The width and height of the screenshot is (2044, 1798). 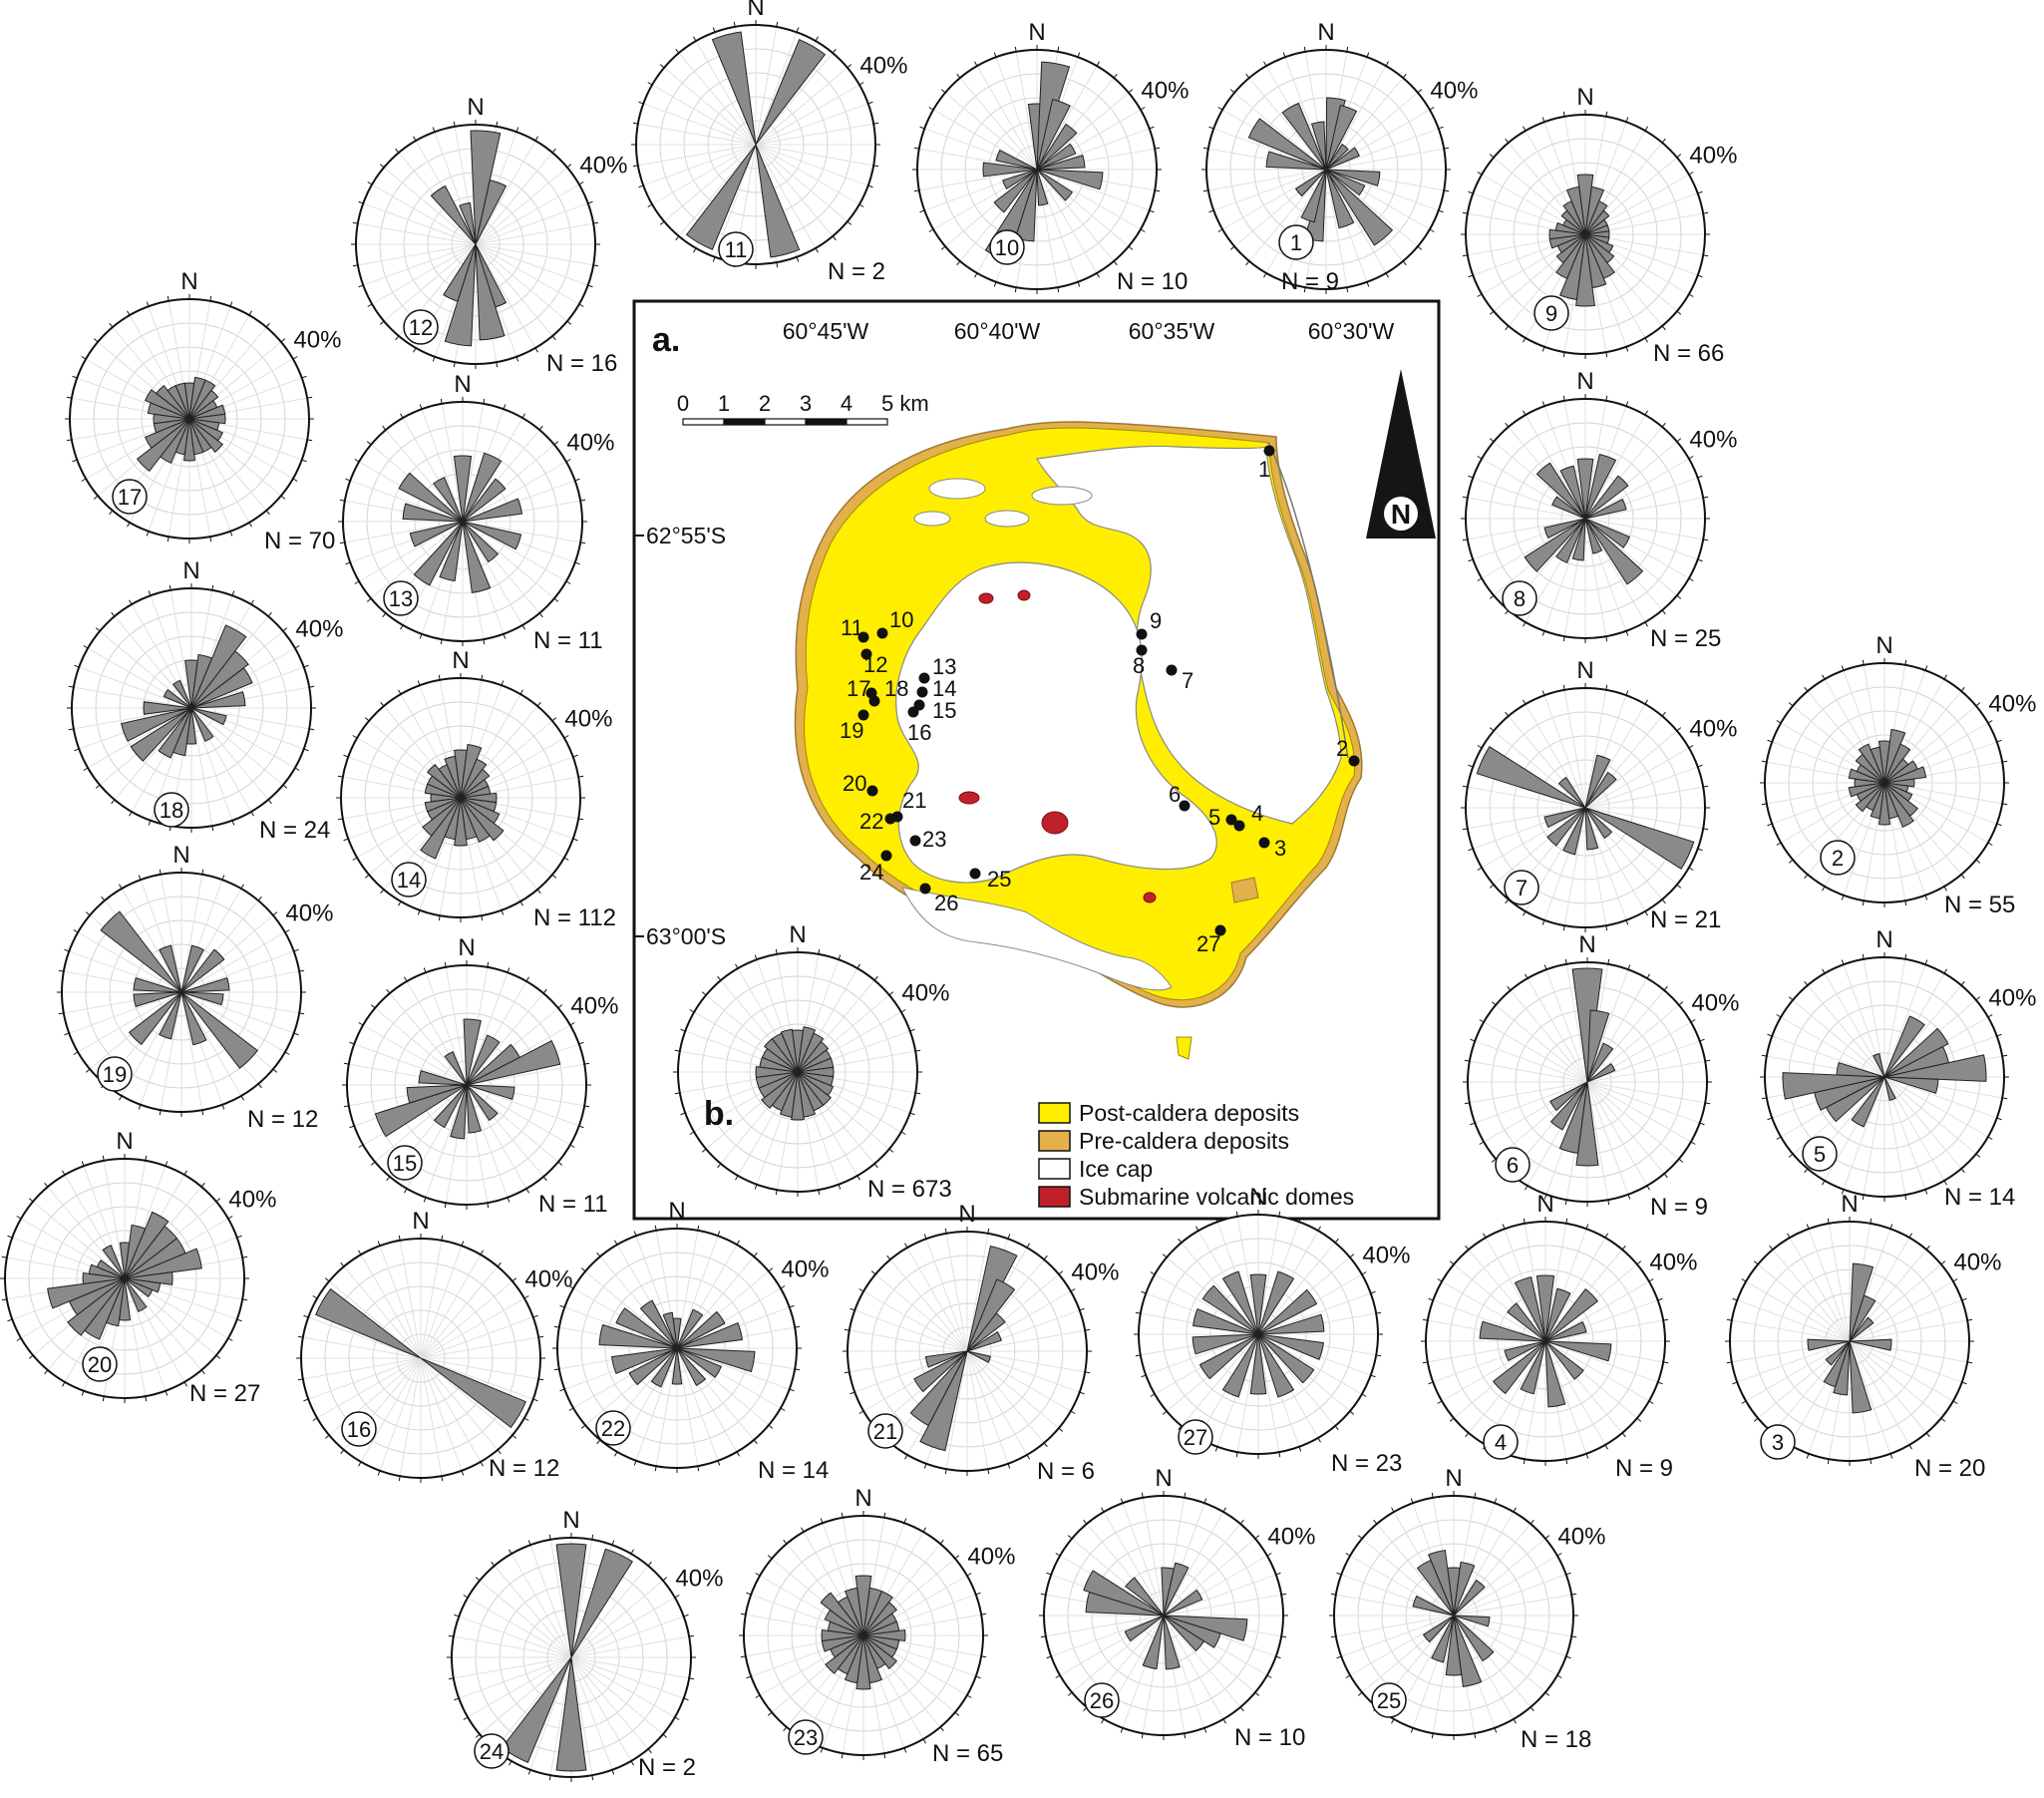 What do you see at coordinates (1257, 814) in the screenshot?
I see `site-label: 4` at bounding box center [1257, 814].